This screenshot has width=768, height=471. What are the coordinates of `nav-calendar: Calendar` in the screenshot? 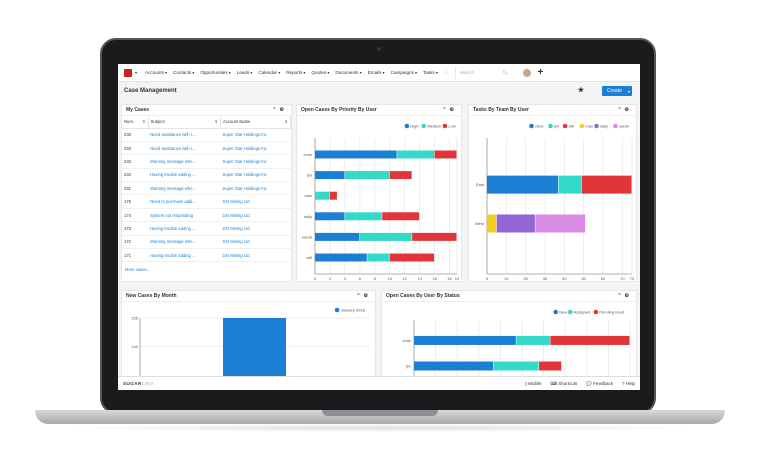 It's located at (269, 72).